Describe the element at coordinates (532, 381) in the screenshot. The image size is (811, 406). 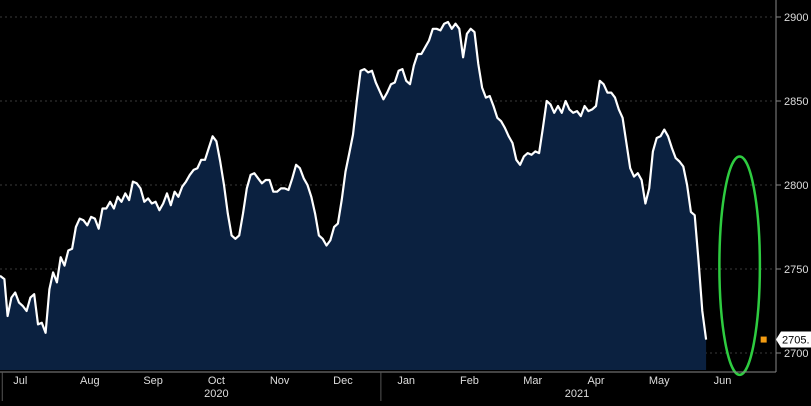
I see `x-tick-label-mar: Mar` at that location.